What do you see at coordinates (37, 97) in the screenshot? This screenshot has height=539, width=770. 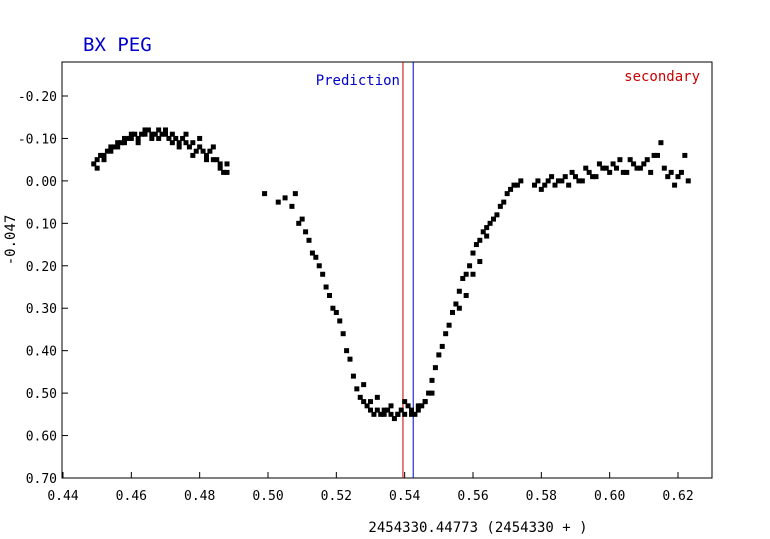 I see `y-tick-label: -0.20` at bounding box center [37, 97].